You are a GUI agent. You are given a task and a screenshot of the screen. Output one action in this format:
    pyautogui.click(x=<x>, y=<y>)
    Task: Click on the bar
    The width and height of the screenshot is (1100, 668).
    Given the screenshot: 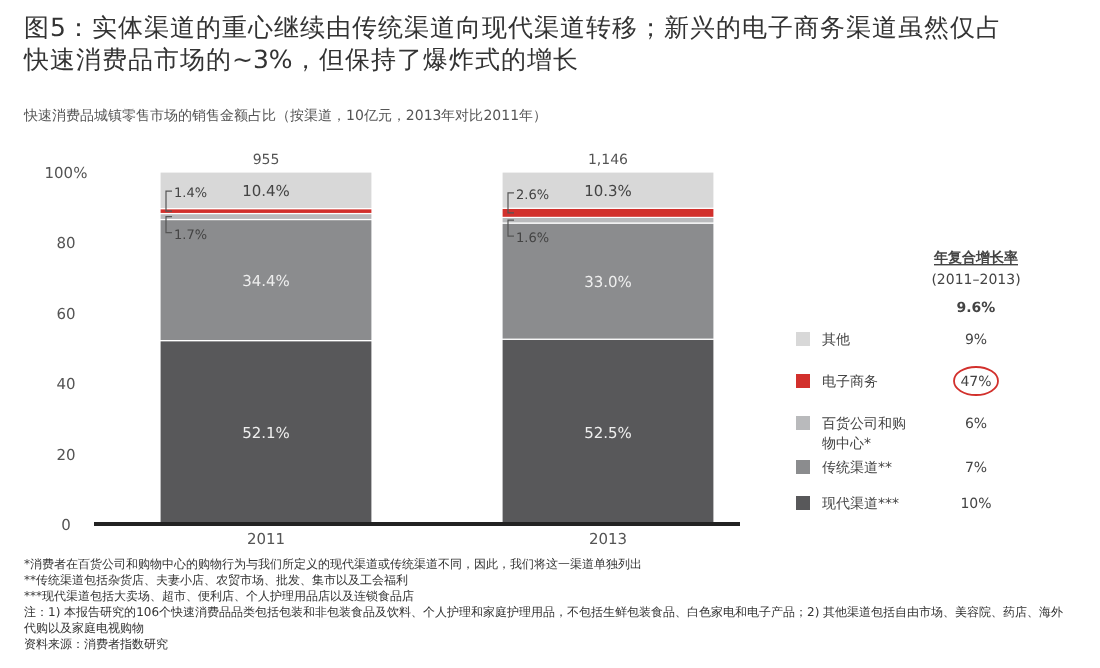 What is the action you would take?
    pyautogui.click(x=266, y=190)
    